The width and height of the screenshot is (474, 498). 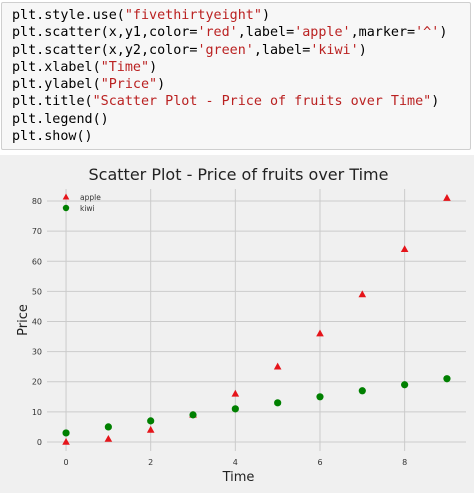 I want to click on code-token: plt.show(), so click(x=52, y=137).